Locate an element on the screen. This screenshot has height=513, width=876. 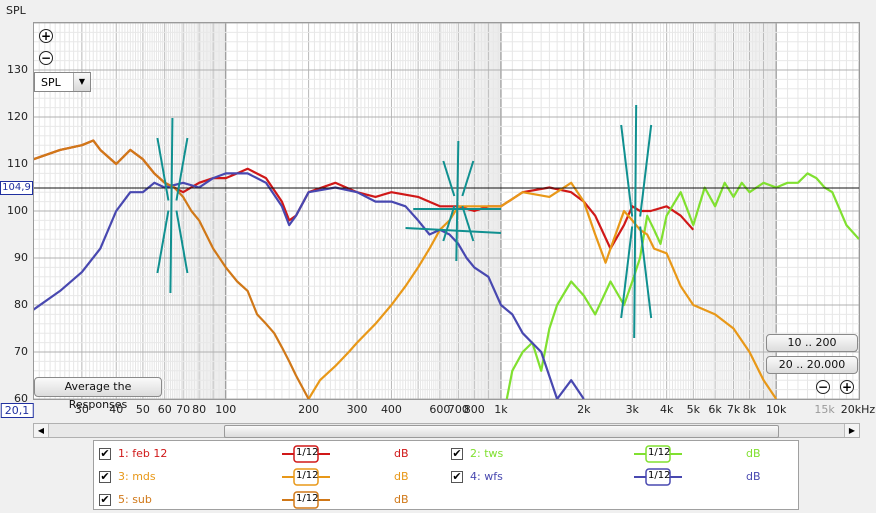
legend-name: 4: wfs is located at coordinates (486, 476).